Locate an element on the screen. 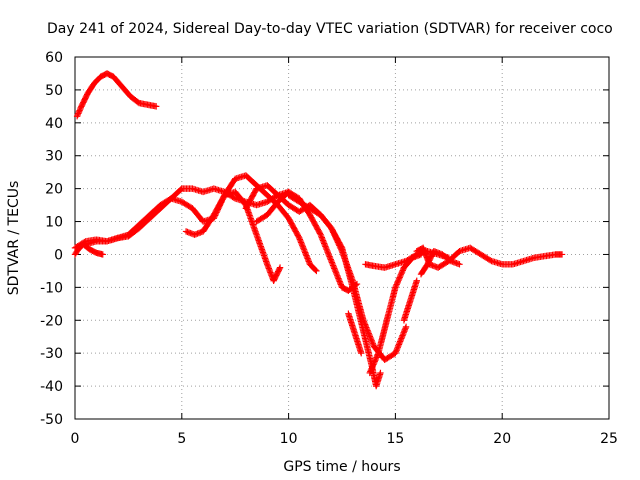 Image resolution: width=640 pixels, height=480 pixels. x-tick-labels: 0 5 10 15 20 25 is located at coordinates (344, 439).